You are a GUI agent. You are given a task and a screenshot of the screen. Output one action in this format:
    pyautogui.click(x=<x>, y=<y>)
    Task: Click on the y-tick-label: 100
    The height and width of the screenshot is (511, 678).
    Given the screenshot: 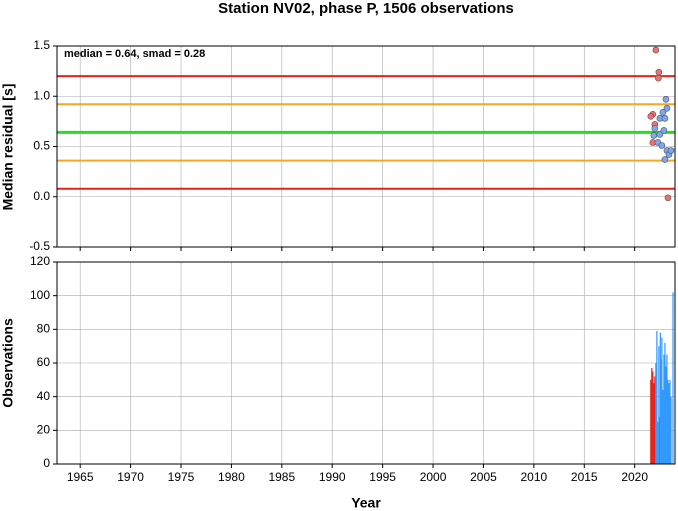 What is the action you would take?
    pyautogui.click(x=40, y=295)
    